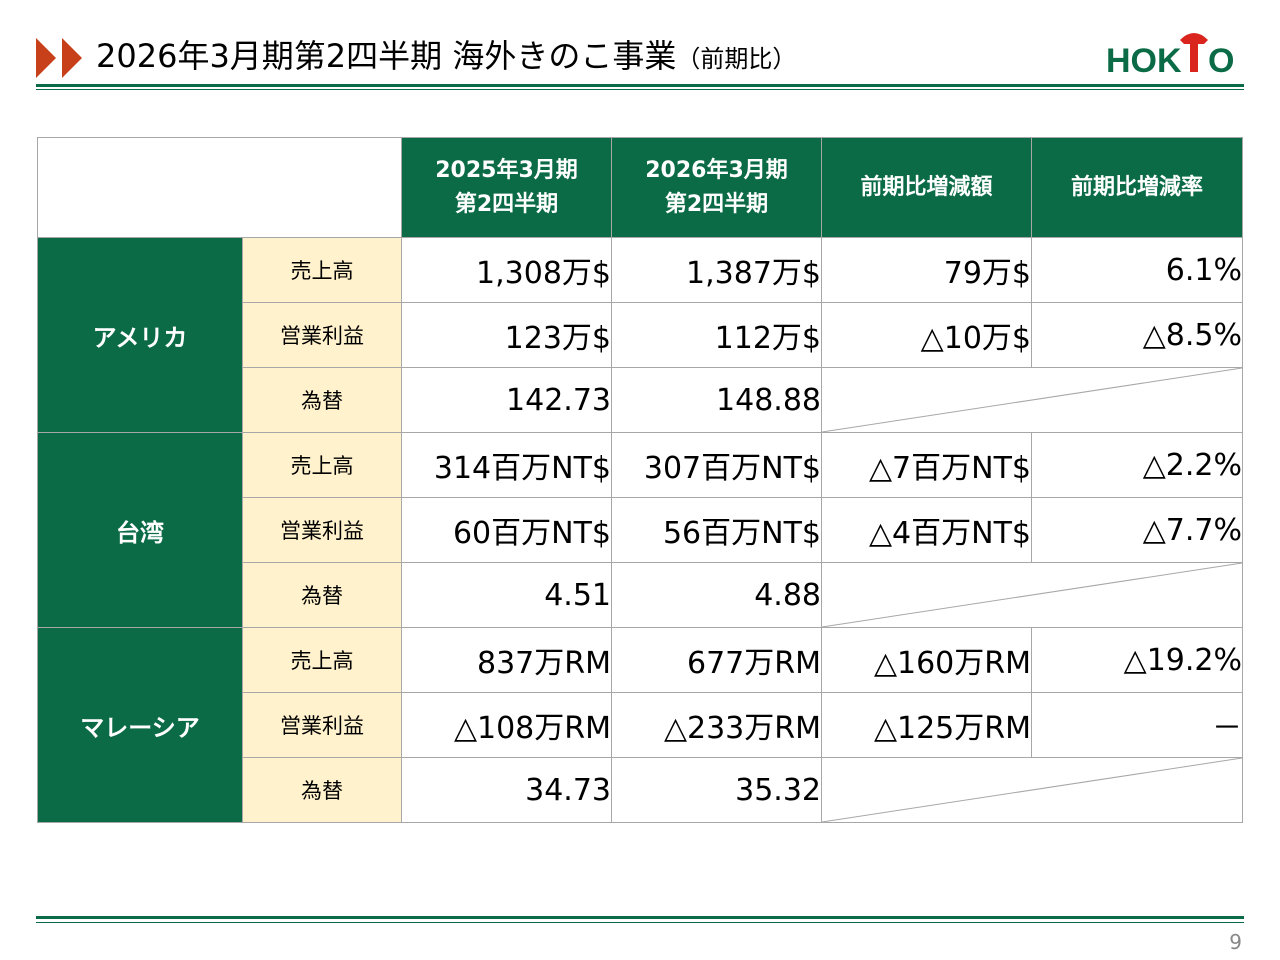 The height and width of the screenshot is (960, 1280). What do you see at coordinates (926, 725) in the screenshot?
I see `value-diff: △125万RM` at bounding box center [926, 725].